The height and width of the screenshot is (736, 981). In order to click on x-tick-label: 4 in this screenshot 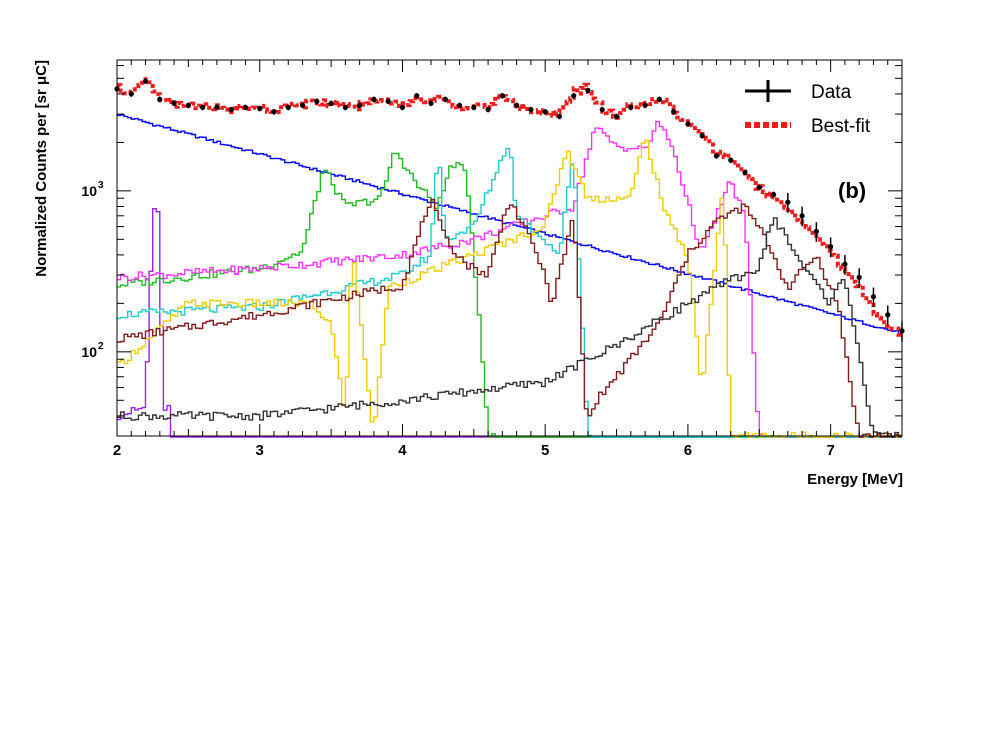, I will do `click(402, 450)`.